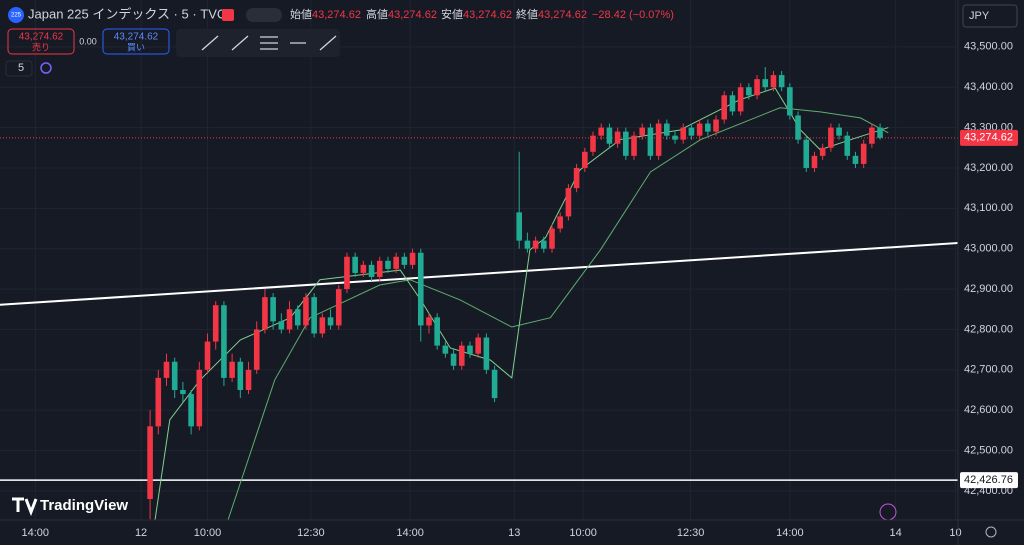  Describe the element at coordinates (514, 533) in the screenshot. I see `x-tick-label: 13` at that location.